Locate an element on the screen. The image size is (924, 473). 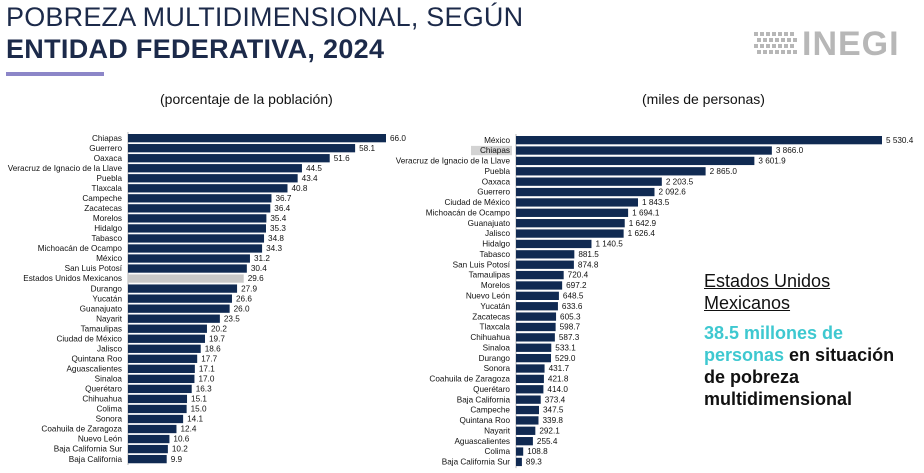
left-bar-mexico is located at coordinates (189, 258).